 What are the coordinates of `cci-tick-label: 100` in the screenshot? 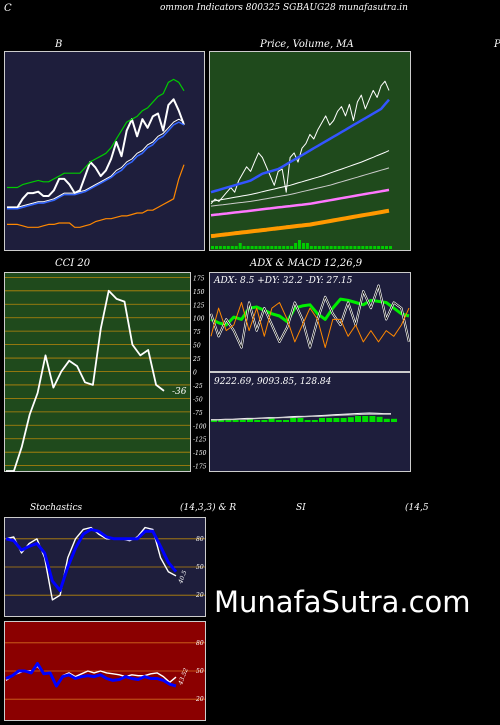 It's located at (199, 319).